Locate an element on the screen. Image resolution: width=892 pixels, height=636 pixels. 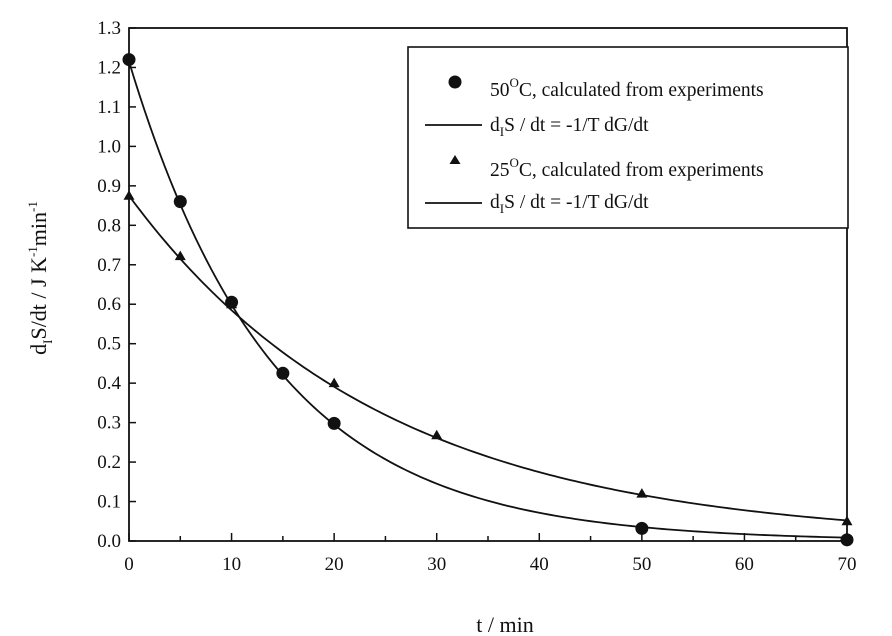
y-tick-label: 1.3 is located at coordinates (109, 28).